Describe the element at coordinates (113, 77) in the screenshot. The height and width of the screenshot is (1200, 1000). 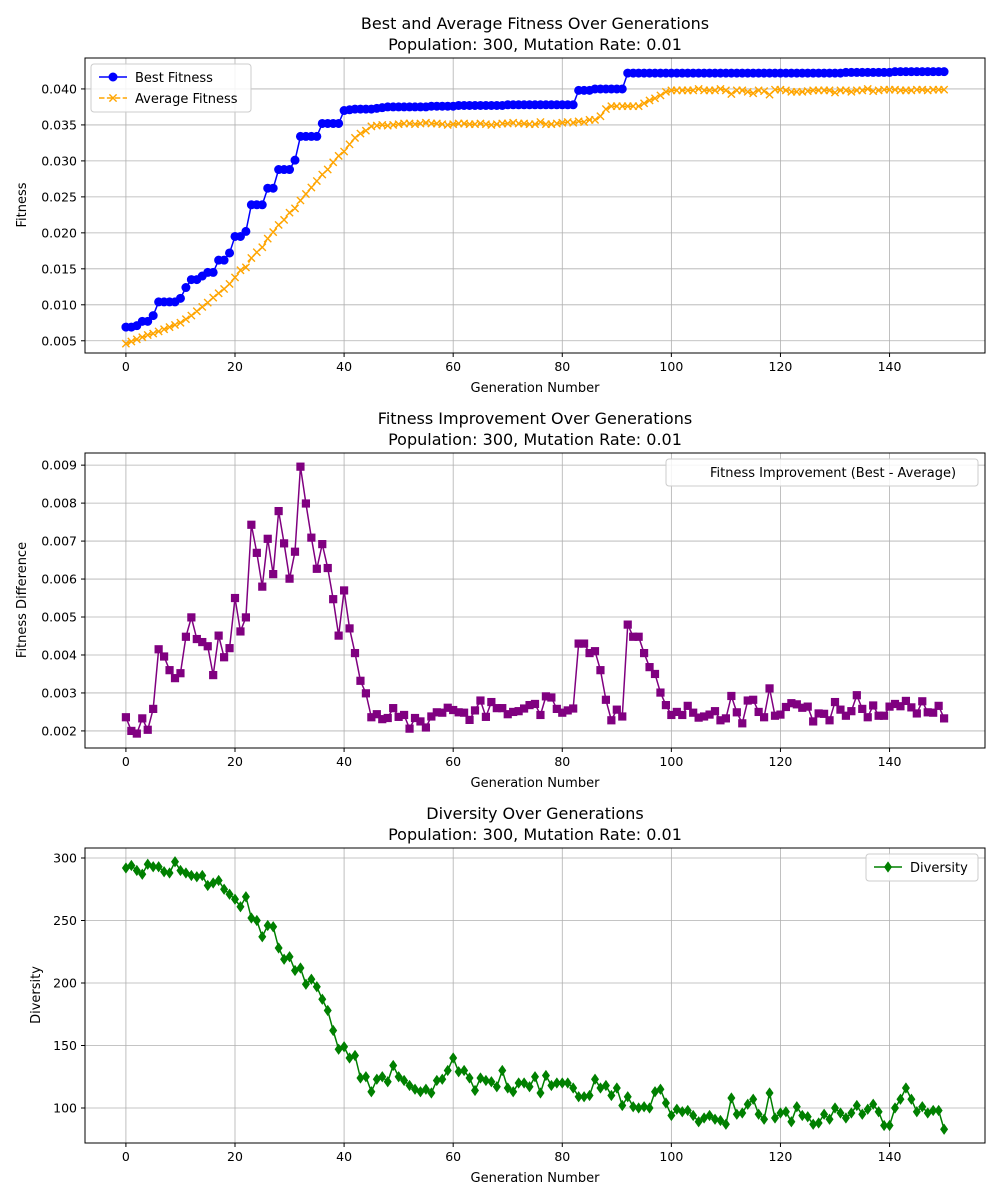
I see `legend-marker-best-fitness` at that location.